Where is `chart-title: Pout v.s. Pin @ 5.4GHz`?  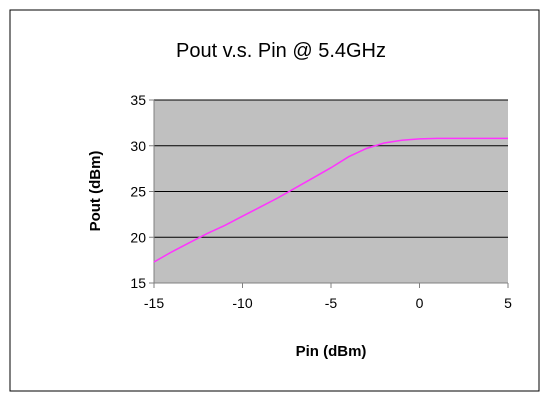
chart-title: Pout v.s. Pin @ 5.4GHz is located at coordinates (281, 51).